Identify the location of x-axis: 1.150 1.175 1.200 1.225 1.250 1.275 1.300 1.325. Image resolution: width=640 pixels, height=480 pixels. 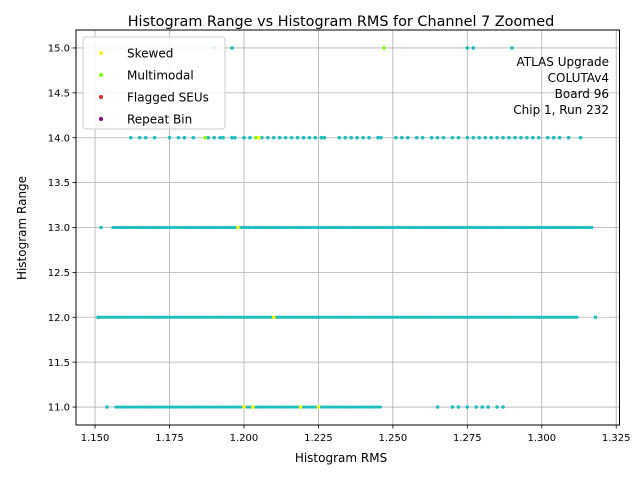
(356, 434).